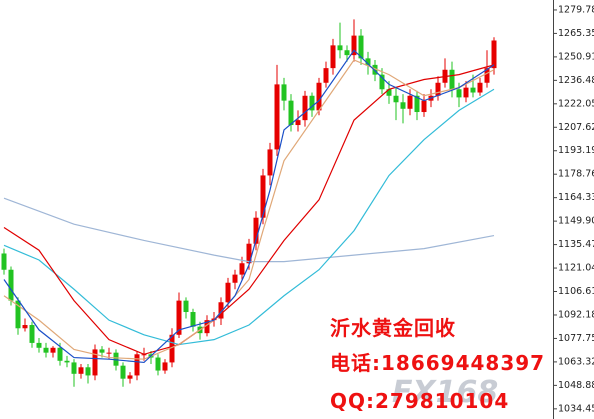  I want to click on y-tick-label: 1135.47, so click(576, 244).